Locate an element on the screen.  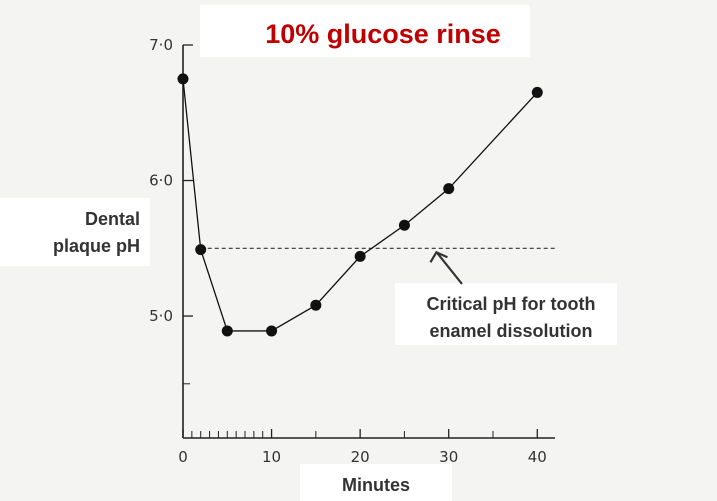
ylabel-line-1: Dental is located at coordinates (112, 219).